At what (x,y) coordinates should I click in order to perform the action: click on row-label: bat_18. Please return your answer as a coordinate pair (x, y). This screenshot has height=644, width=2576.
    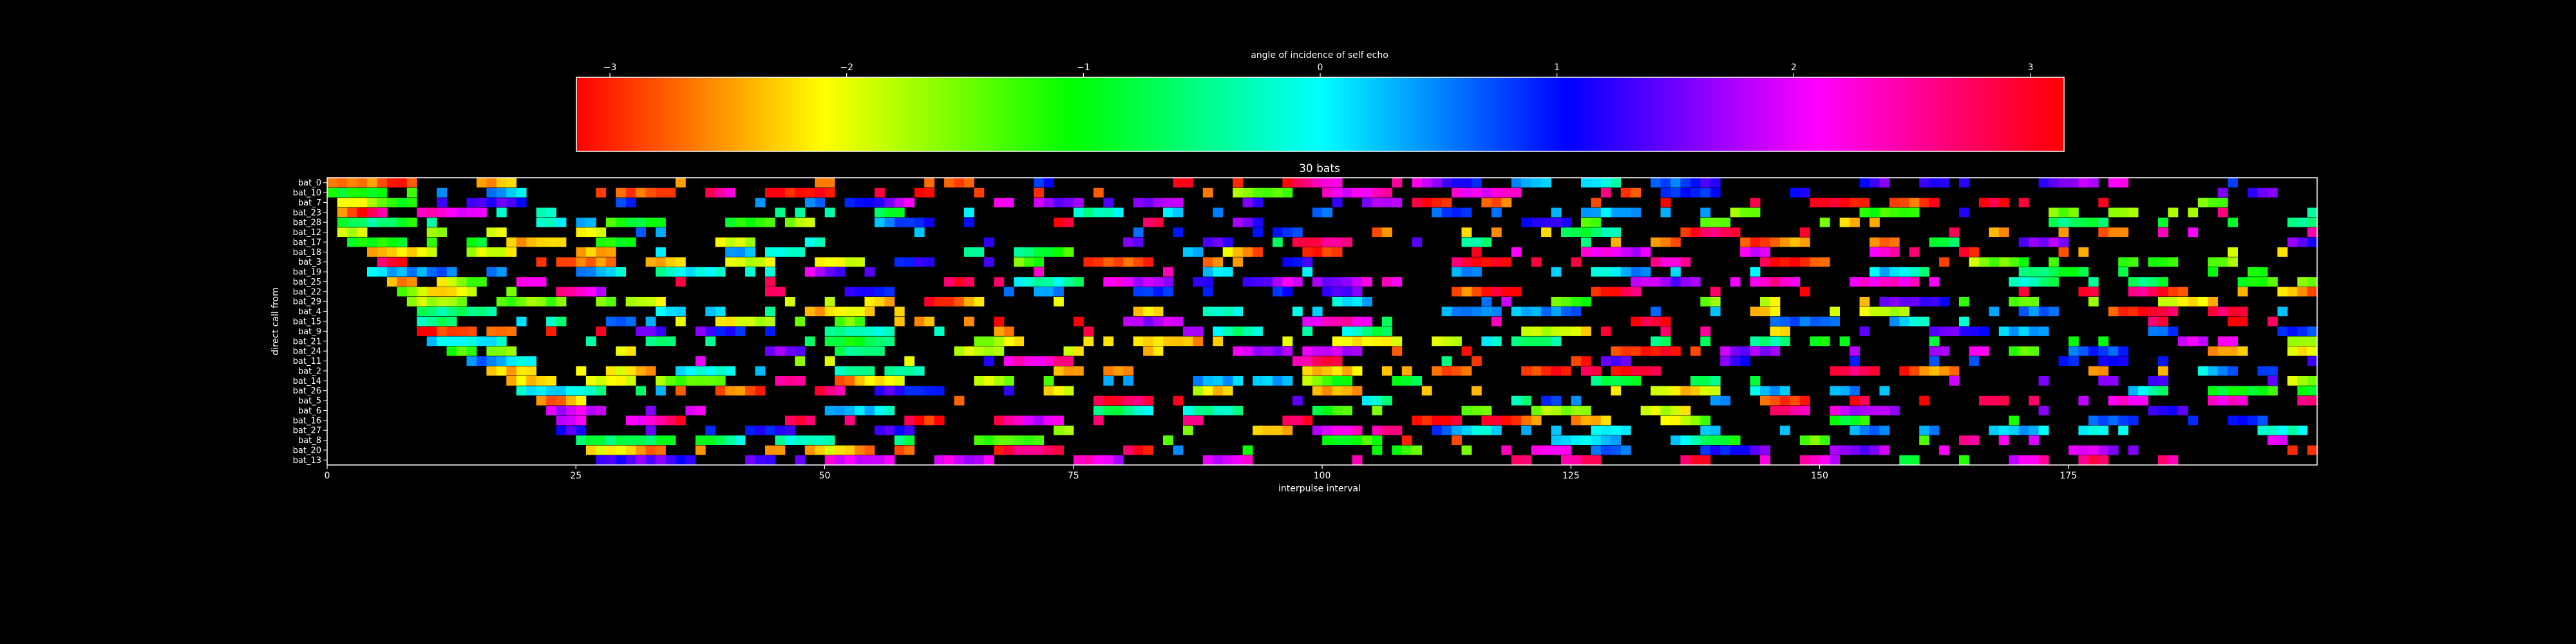
    Looking at the image, I should click on (307, 253).